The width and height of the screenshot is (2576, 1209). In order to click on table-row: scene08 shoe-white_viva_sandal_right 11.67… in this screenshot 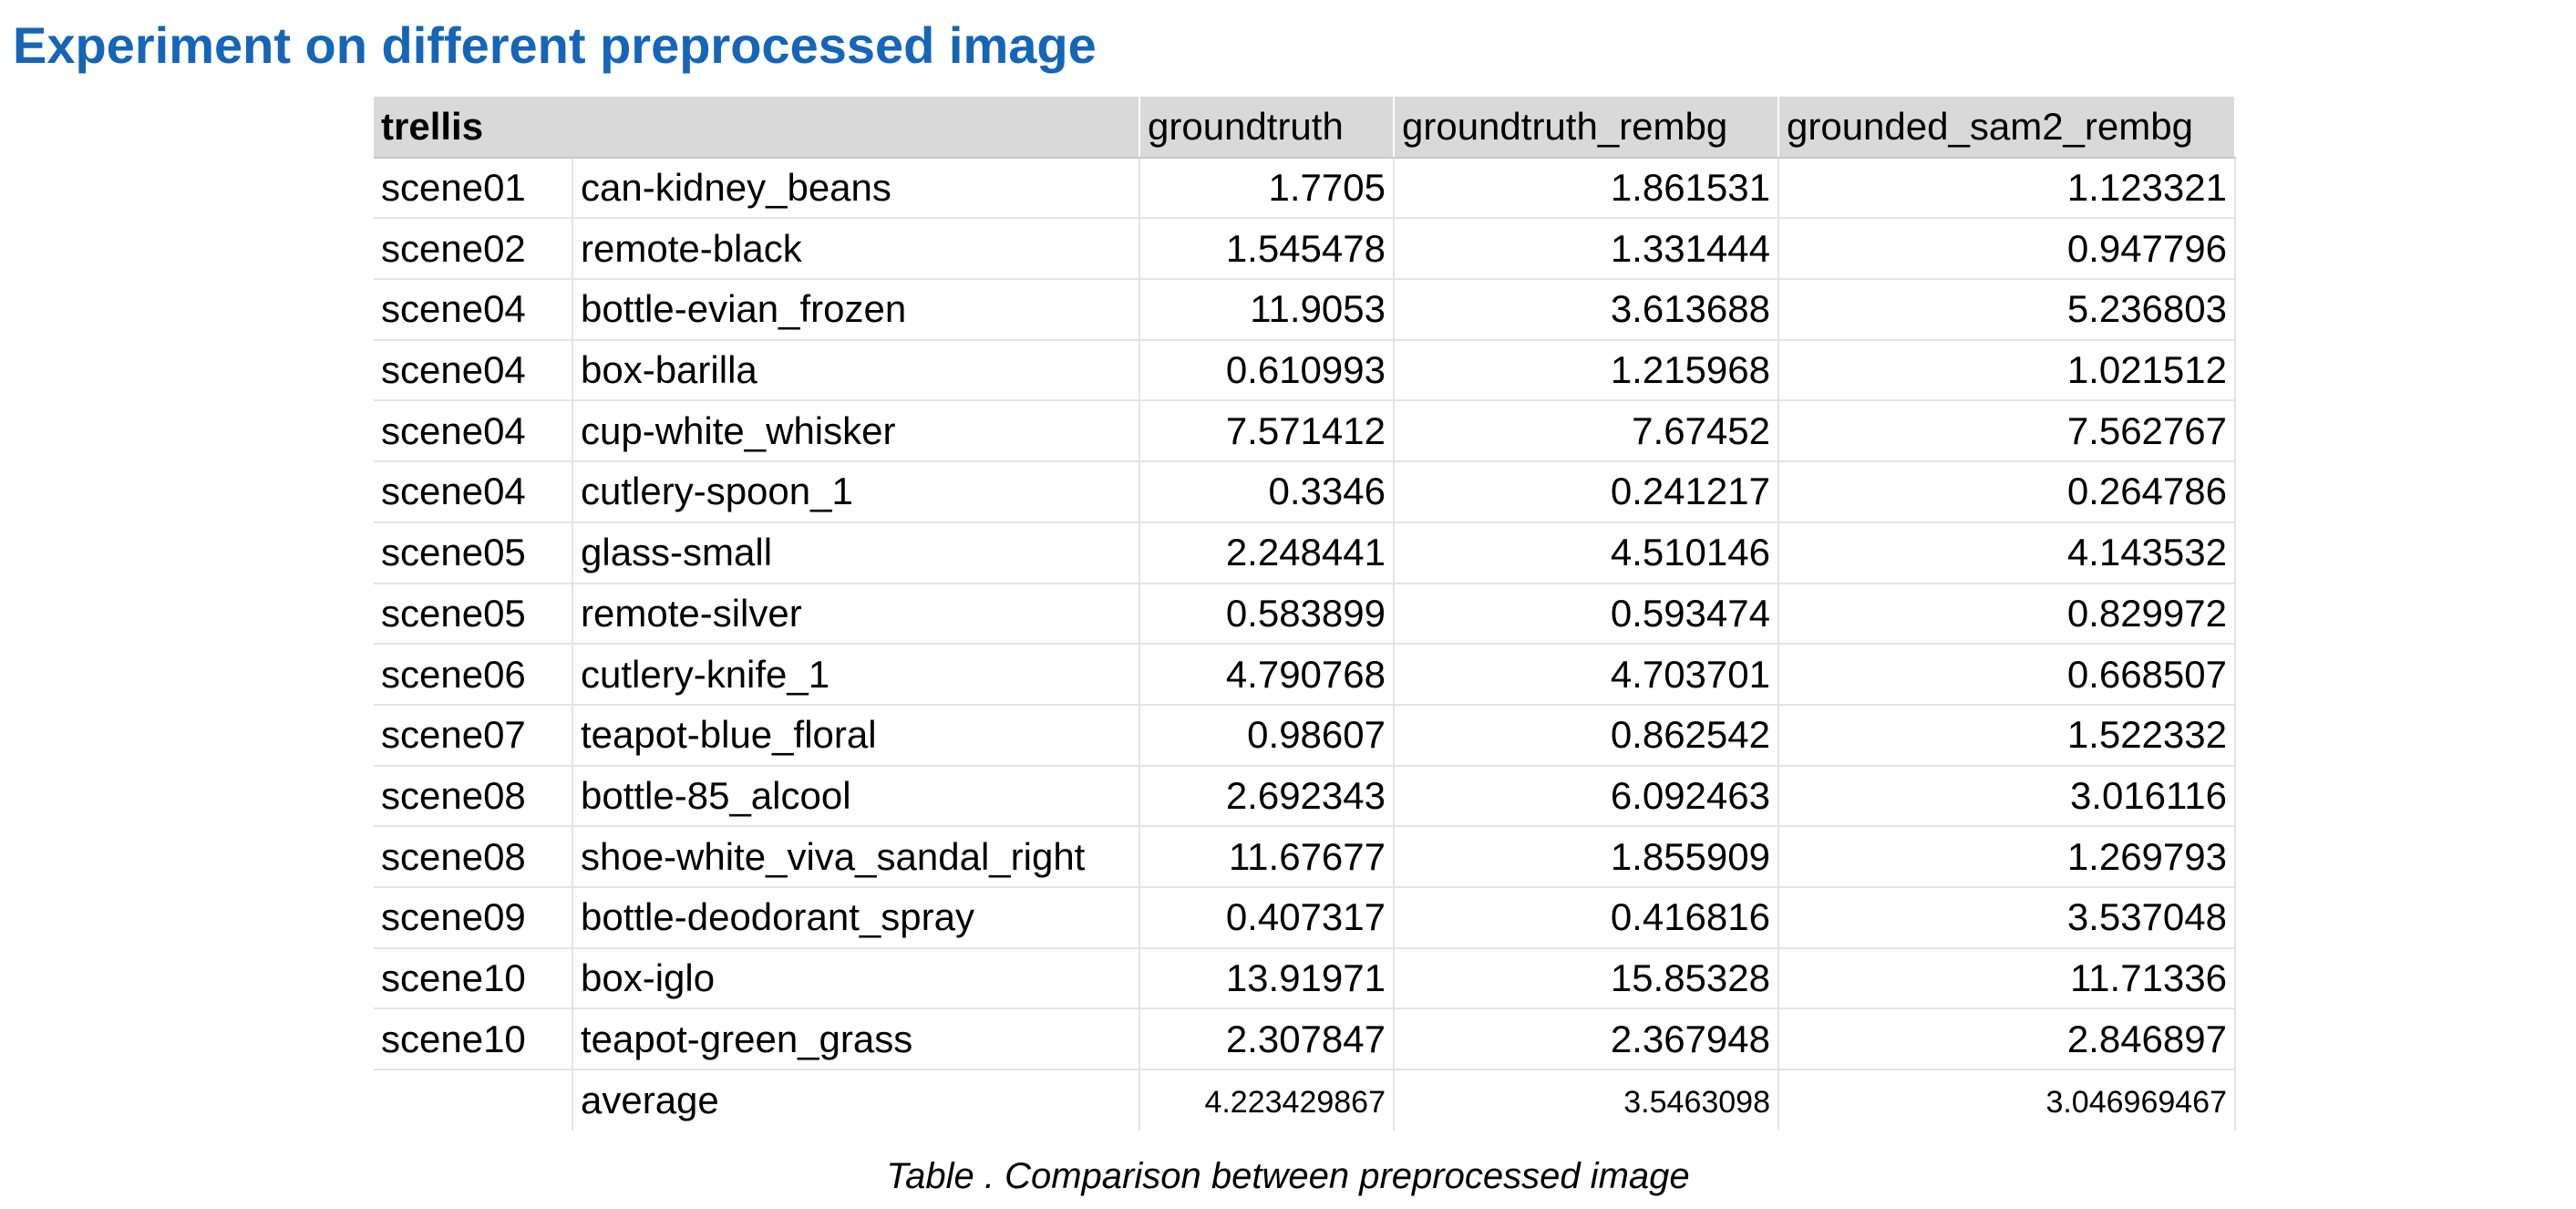, I will do `click(1305, 857)`.